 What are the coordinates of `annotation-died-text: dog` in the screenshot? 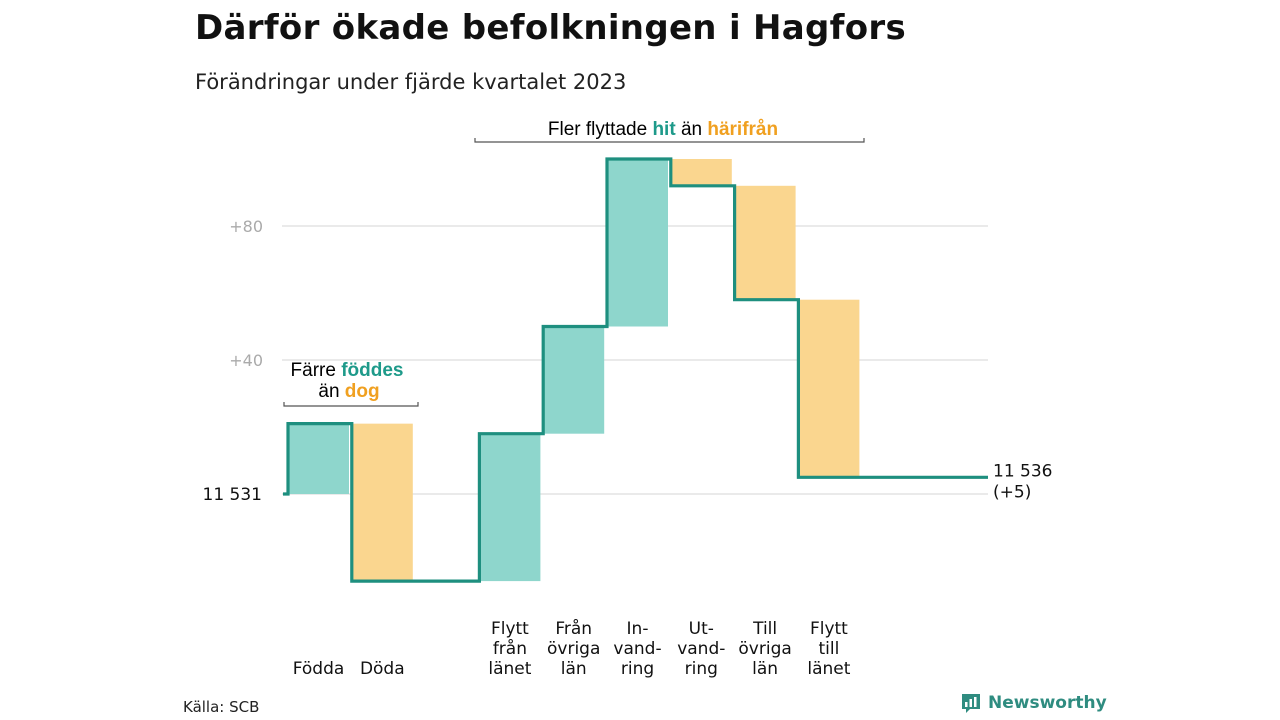 It's located at (362, 391).